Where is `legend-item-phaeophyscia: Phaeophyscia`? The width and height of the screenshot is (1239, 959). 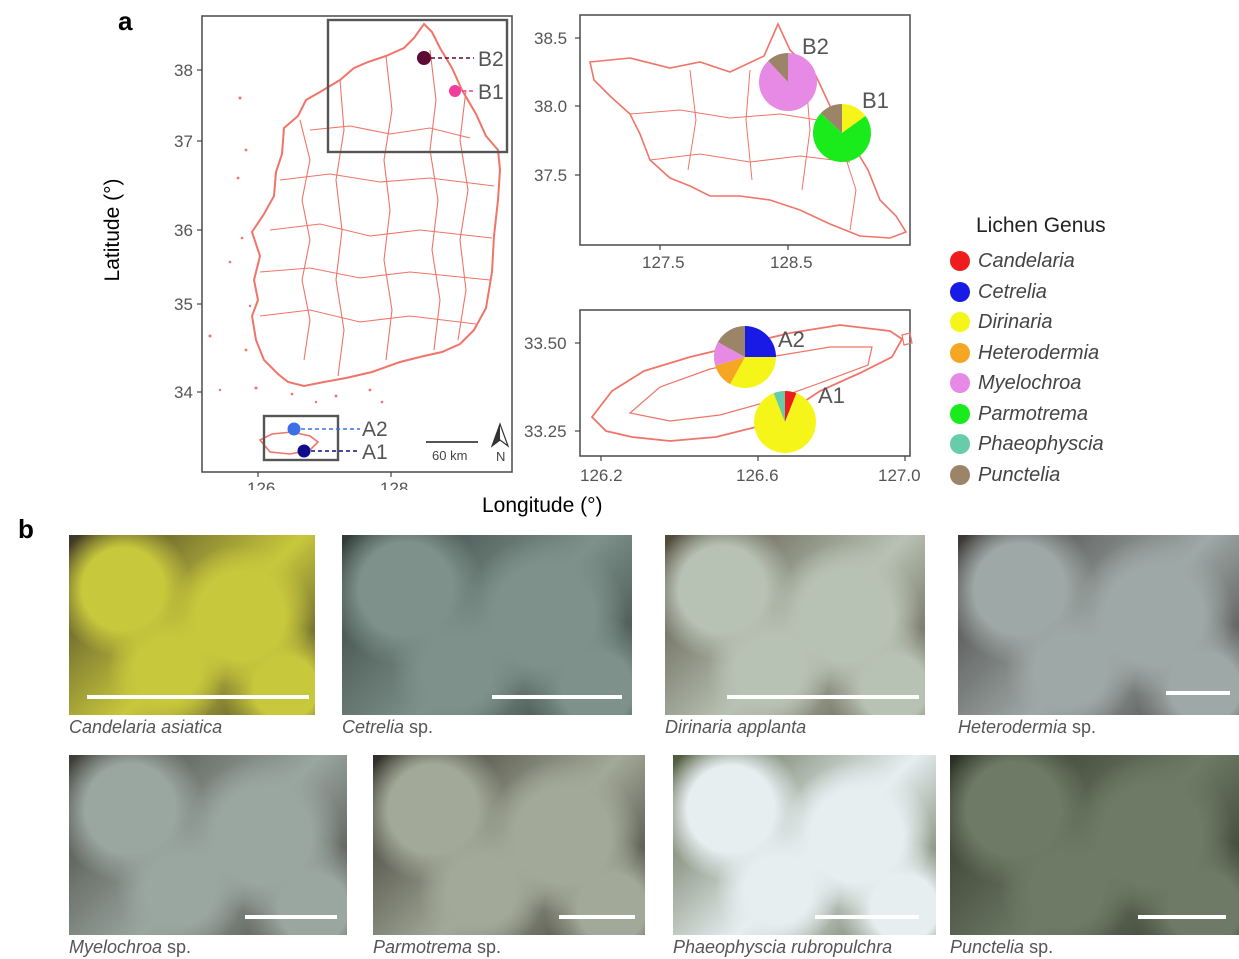 legend-item-phaeophyscia: Phaeophyscia is located at coordinates (1027, 444).